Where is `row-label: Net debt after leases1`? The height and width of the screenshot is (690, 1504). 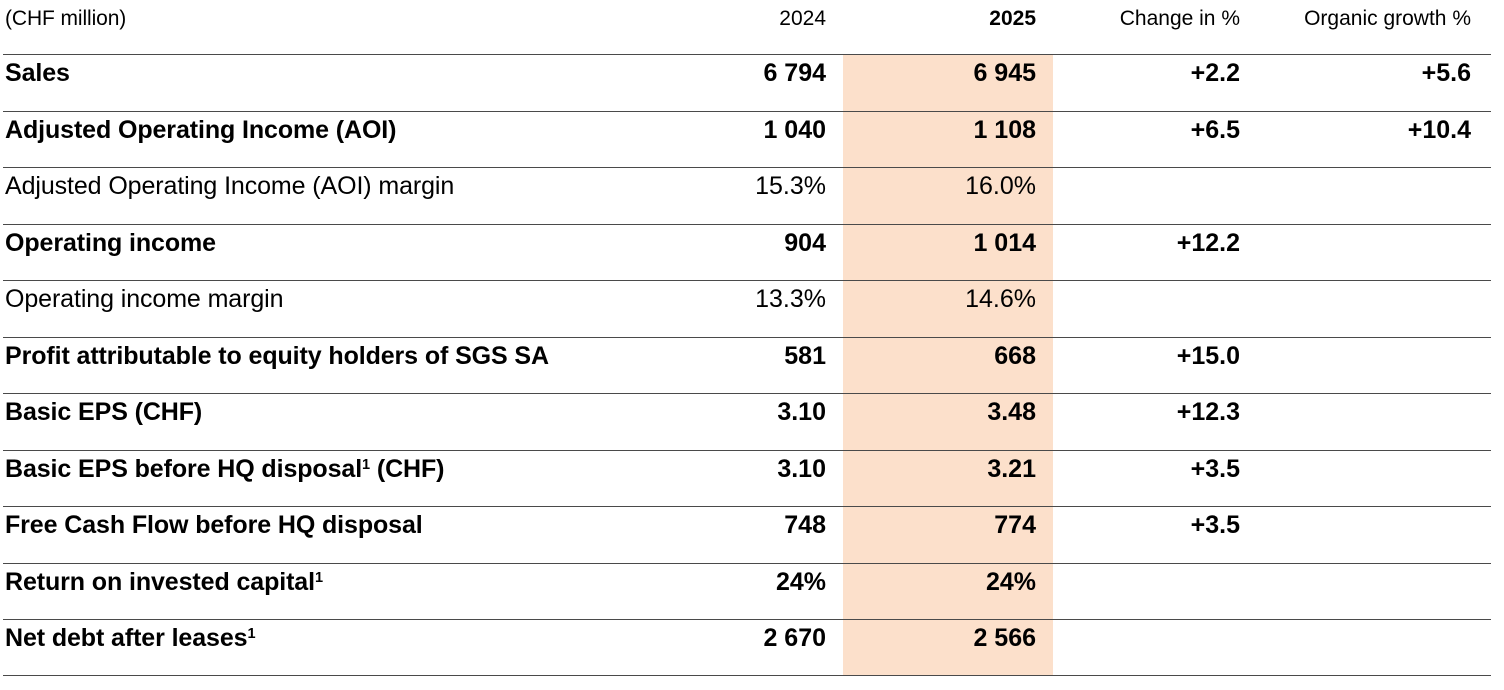 row-label: Net debt after leases1 is located at coordinates (130, 638).